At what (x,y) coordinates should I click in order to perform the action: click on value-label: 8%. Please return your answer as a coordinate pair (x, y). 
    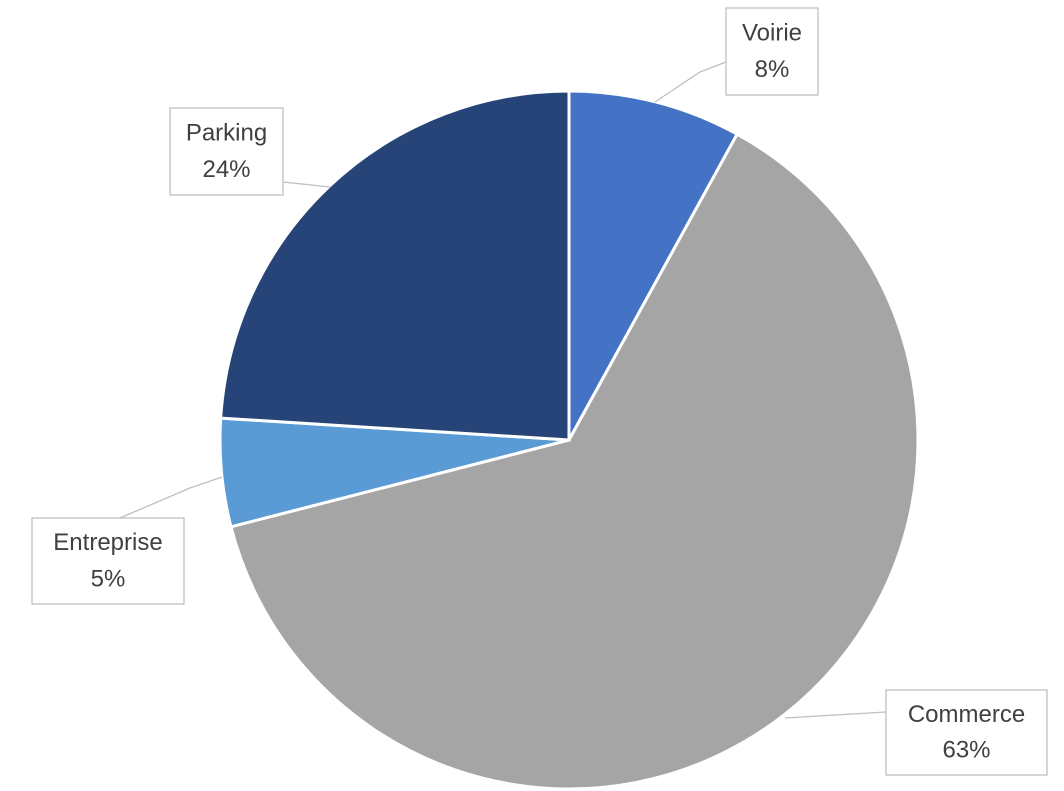
    Looking at the image, I should click on (772, 69).